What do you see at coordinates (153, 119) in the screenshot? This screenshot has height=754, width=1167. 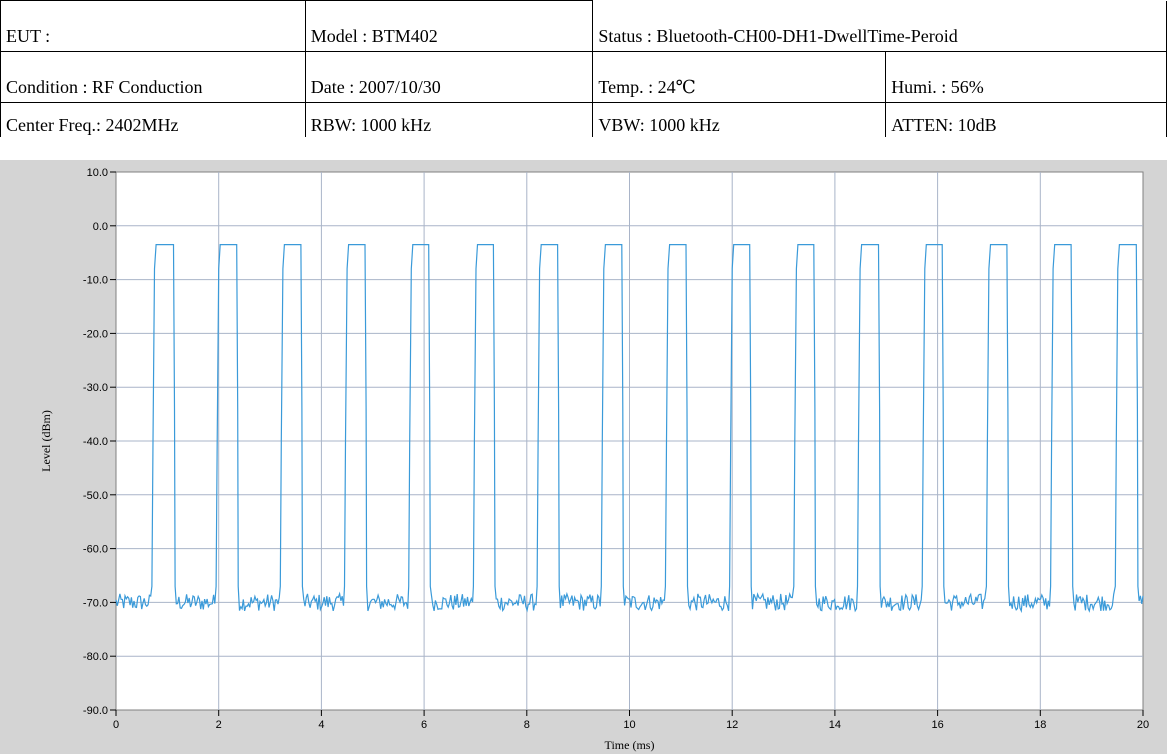 I see `center-freq-cell: Center Freq.: 2402MHz` at bounding box center [153, 119].